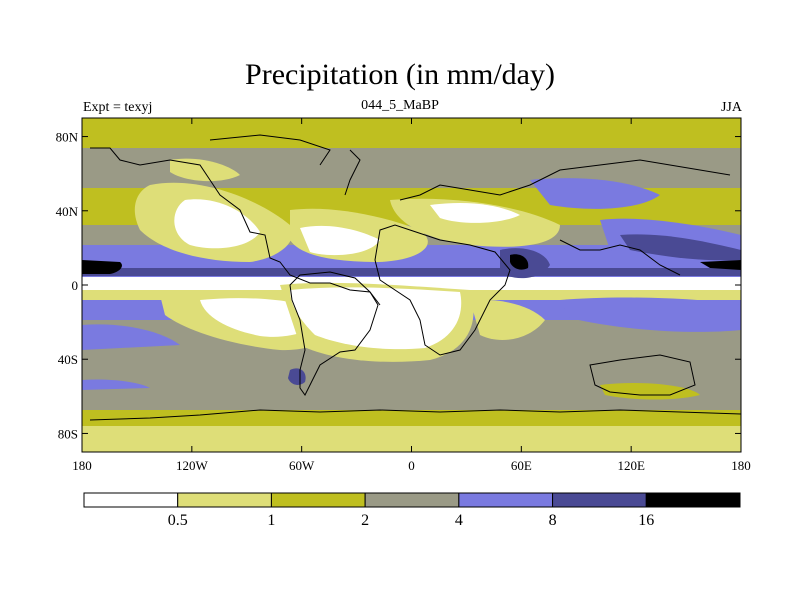 This screenshot has height=600, width=800. Describe the element at coordinates (178, 520) in the screenshot. I see `colorbar-label: 0.5` at that location.